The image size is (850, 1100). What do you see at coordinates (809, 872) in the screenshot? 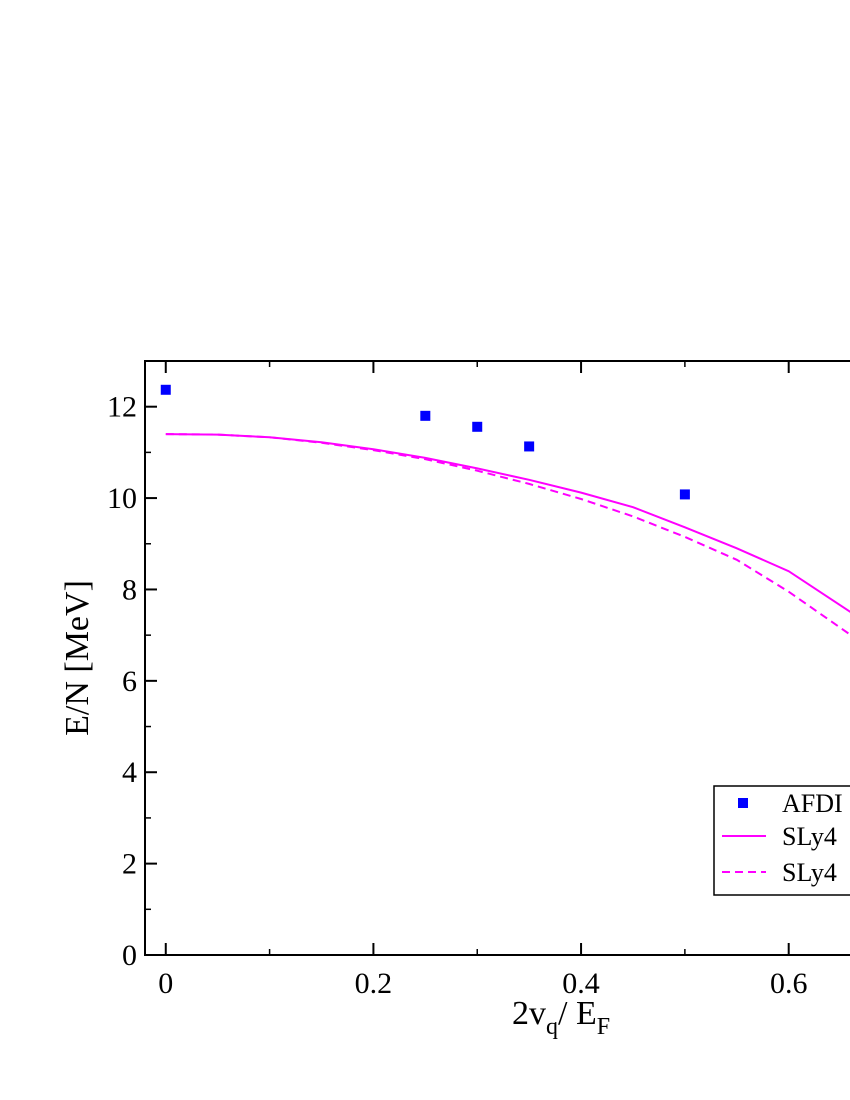
I see `legend-label-sly4-dashed: SLy4` at bounding box center [809, 872].